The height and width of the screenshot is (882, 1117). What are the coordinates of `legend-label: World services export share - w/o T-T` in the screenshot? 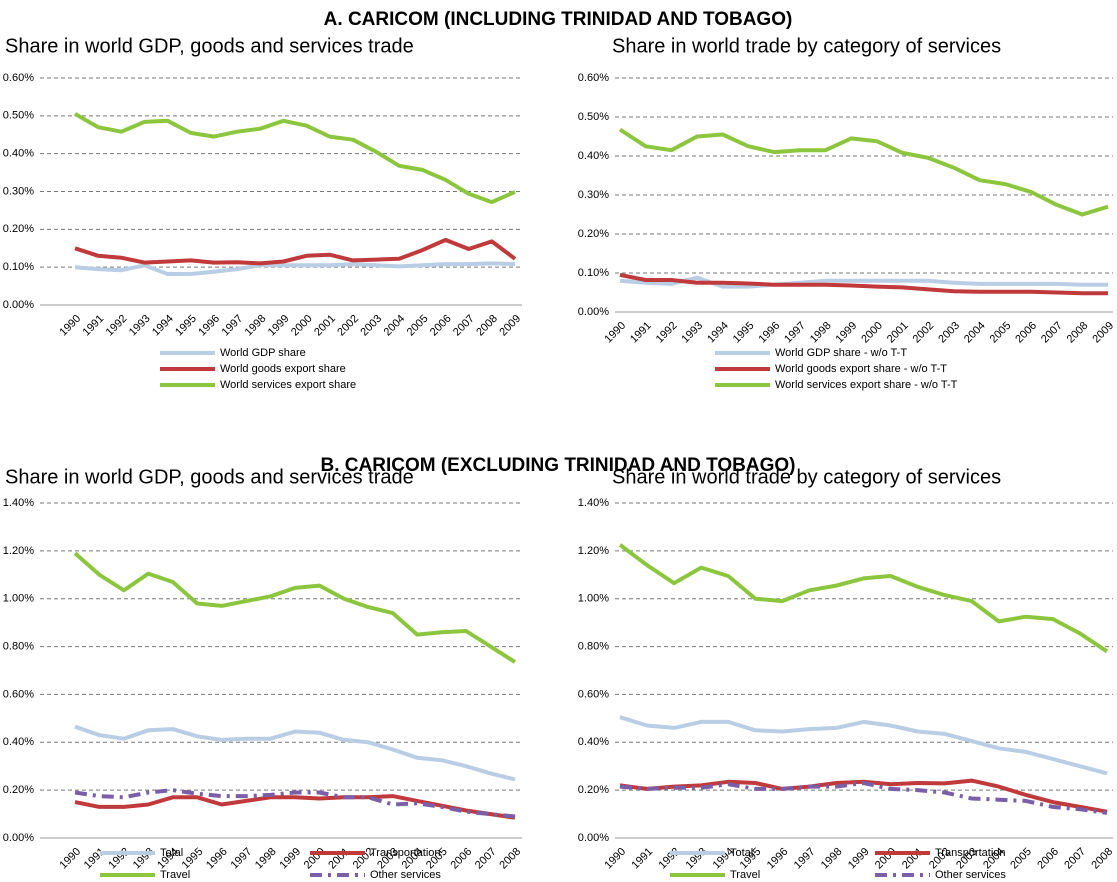 It's located at (866, 385).